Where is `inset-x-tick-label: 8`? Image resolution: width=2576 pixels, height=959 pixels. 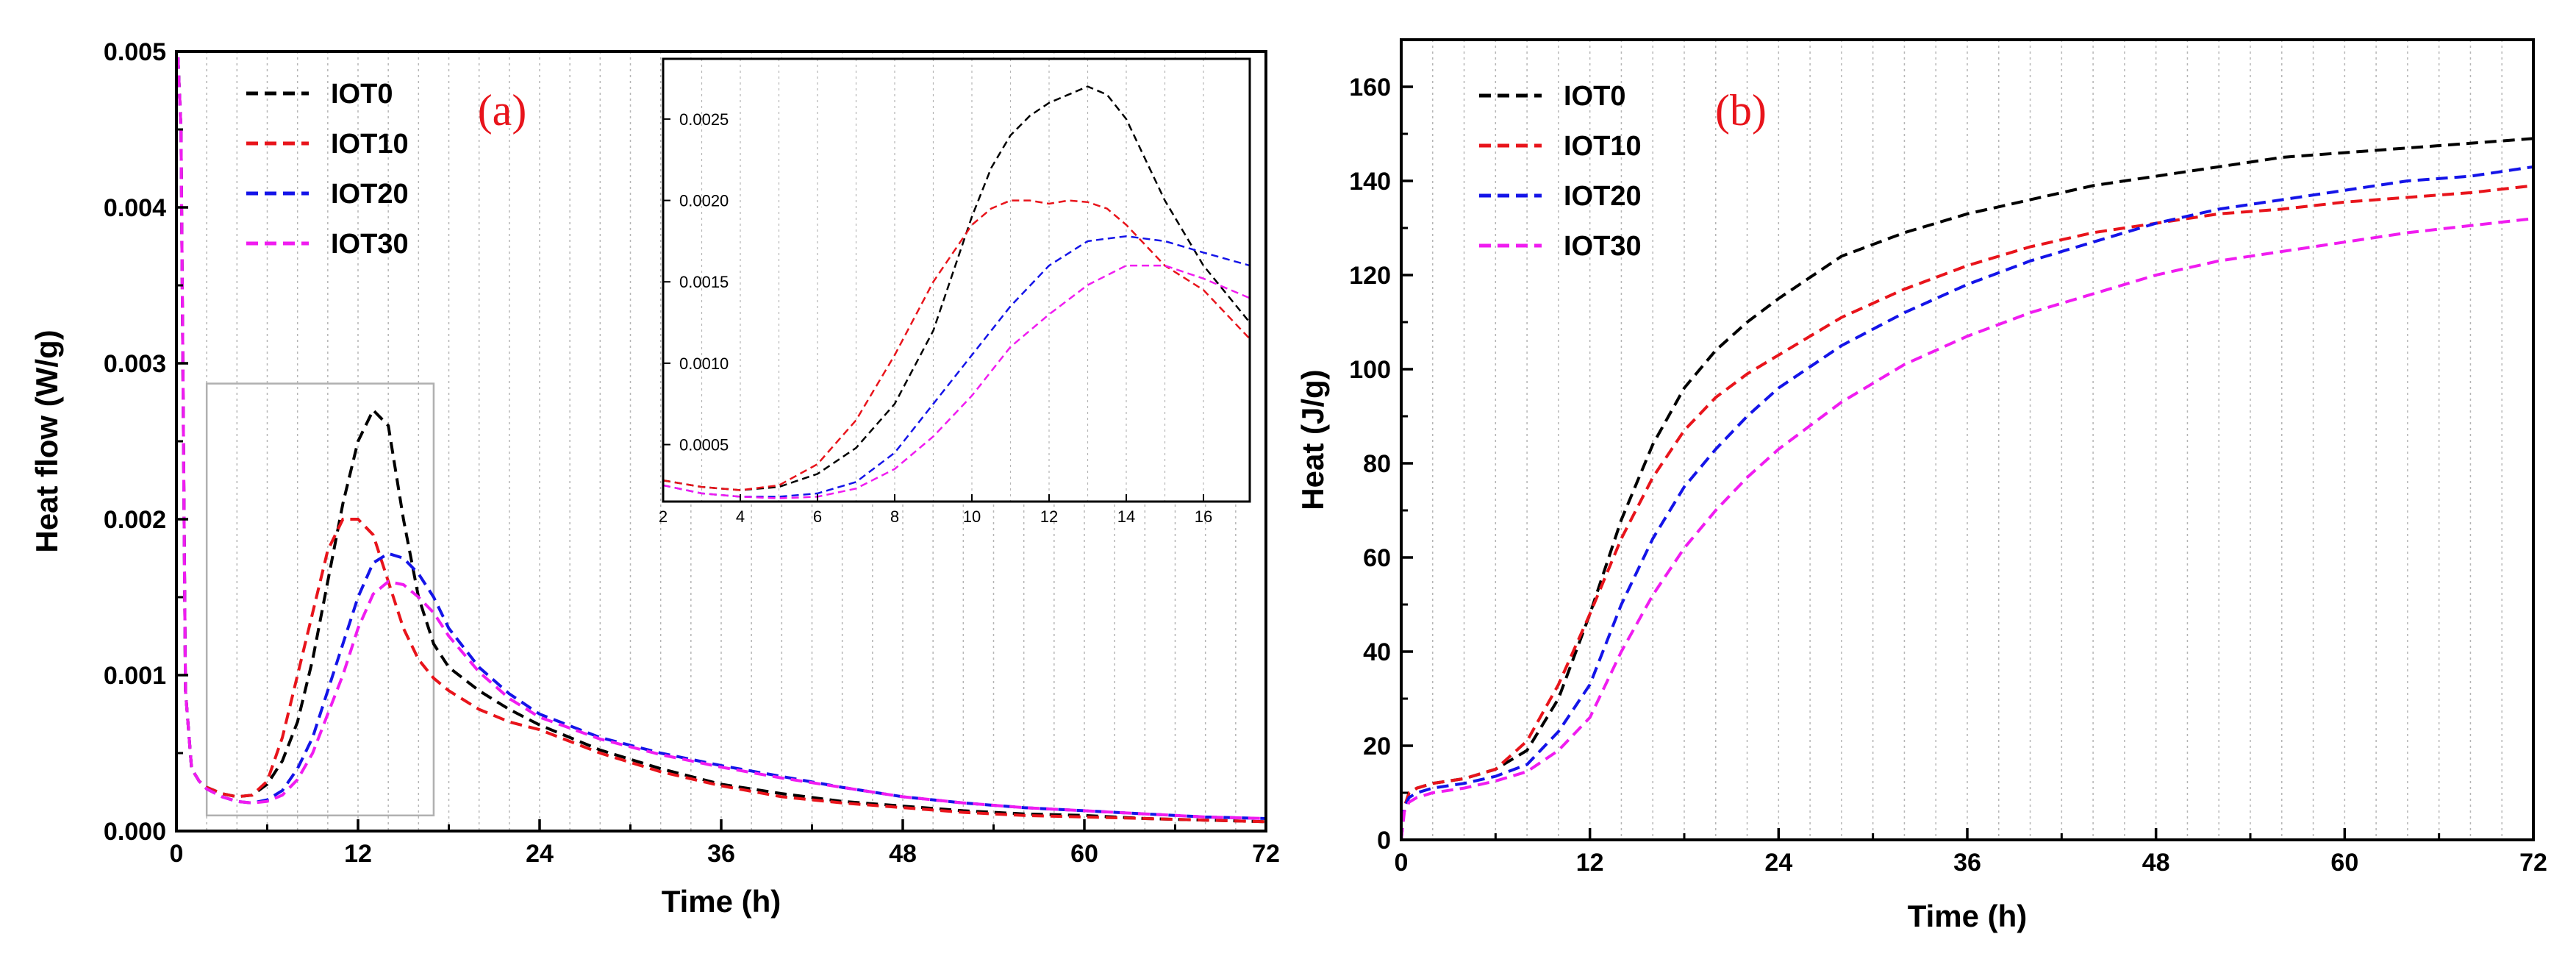
inset-x-tick-label: 8 is located at coordinates (894, 516).